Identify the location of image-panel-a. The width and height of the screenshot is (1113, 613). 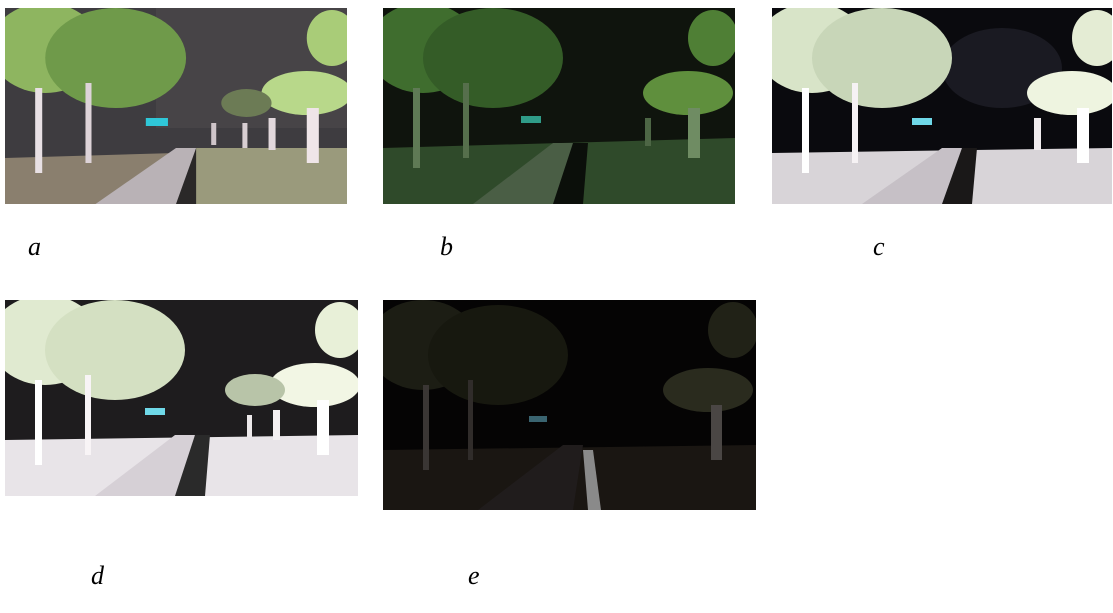
(176, 106).